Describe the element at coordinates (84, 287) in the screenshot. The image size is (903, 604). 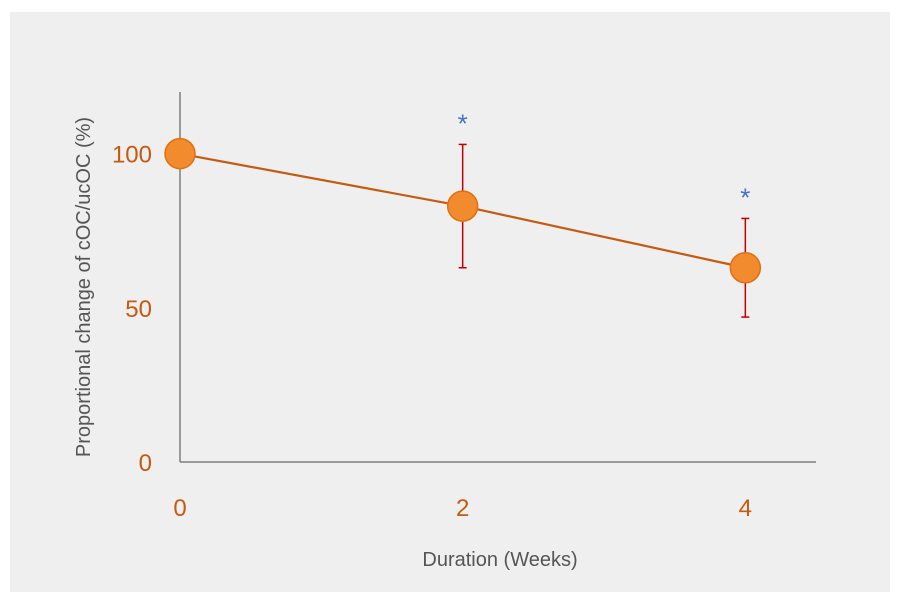
I see `y-axis-title: Proportional change of cOC/ucOC (%)` at that location.